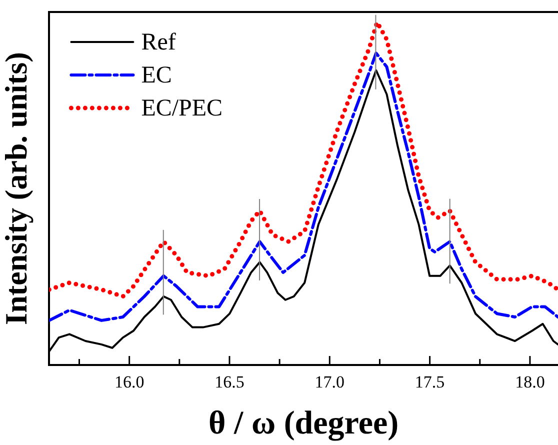 The width and height of the screenshot is (558, 445). What do you see at coordinates (229, 382) in the screenshot?
I see `x-tick-label: 16.5` at bounding box center [229, 382].